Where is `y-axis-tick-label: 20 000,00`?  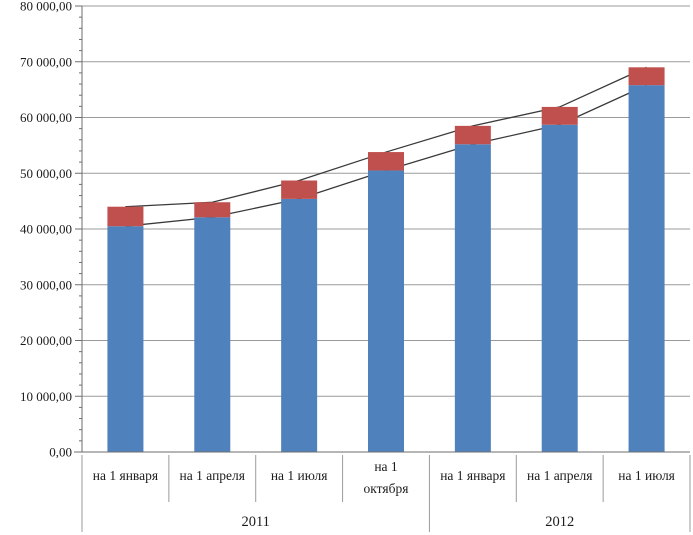 y-axis-tick-label: 20 000,00 is located at coordinates (46, 340).